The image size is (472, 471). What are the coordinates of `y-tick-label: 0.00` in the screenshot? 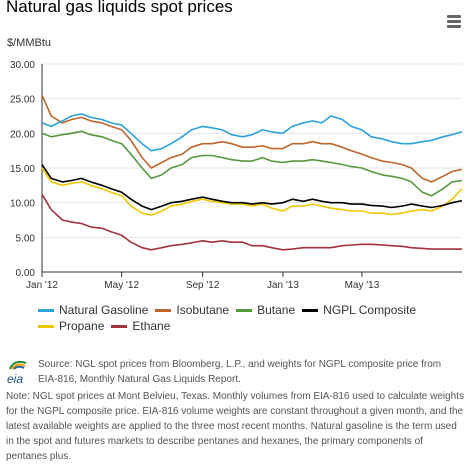 It's located at (26, 273).